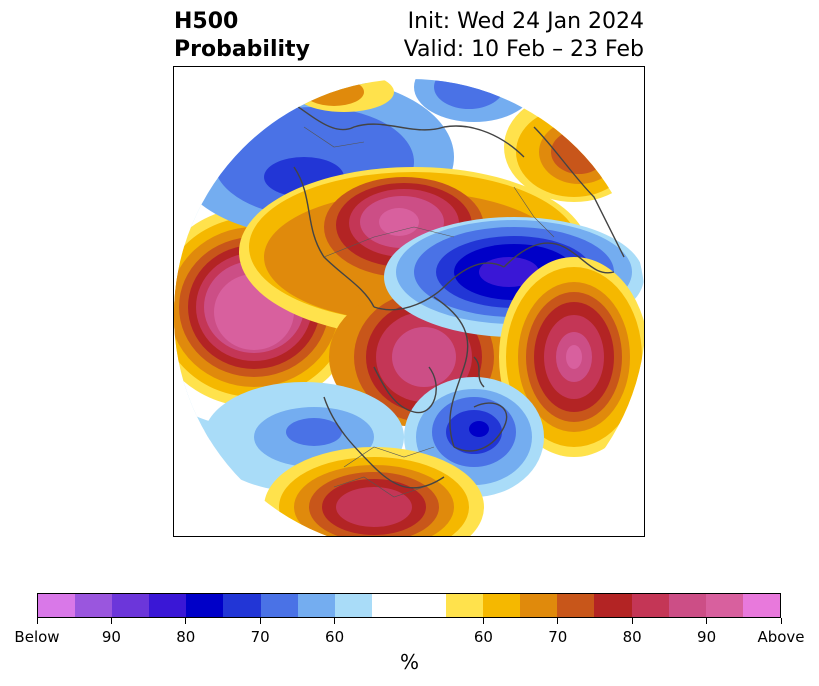 Image resolution: width=819 pixels, height=686 pixels. I want to click on init-date: Init: Wed 24 Jan 2024, so click(525, 21).